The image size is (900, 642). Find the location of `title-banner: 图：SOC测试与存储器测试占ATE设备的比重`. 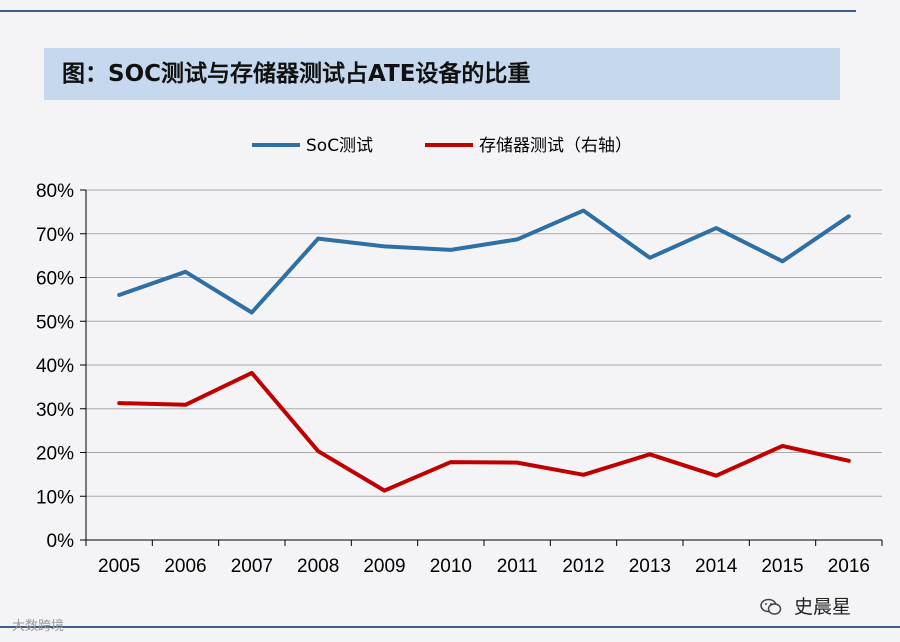

title-banner: 图：SOC测试与存储器测试占ATE设备的比重 is located at coordinates (442, 74).